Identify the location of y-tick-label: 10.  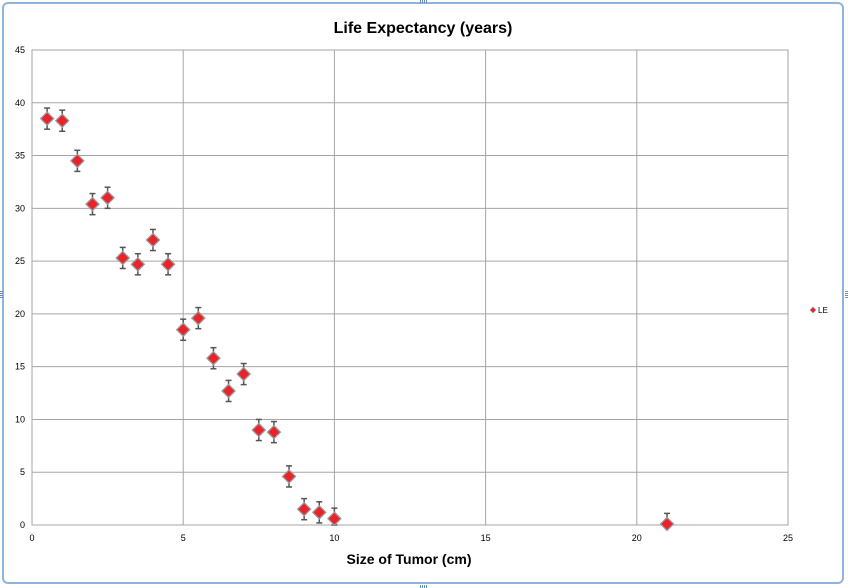
(20, 419).